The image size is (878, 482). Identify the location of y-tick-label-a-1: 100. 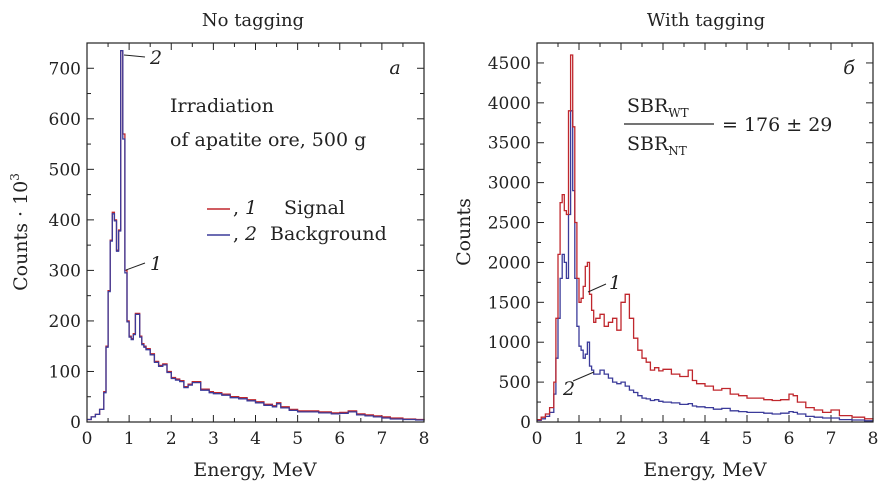
(65, 372).